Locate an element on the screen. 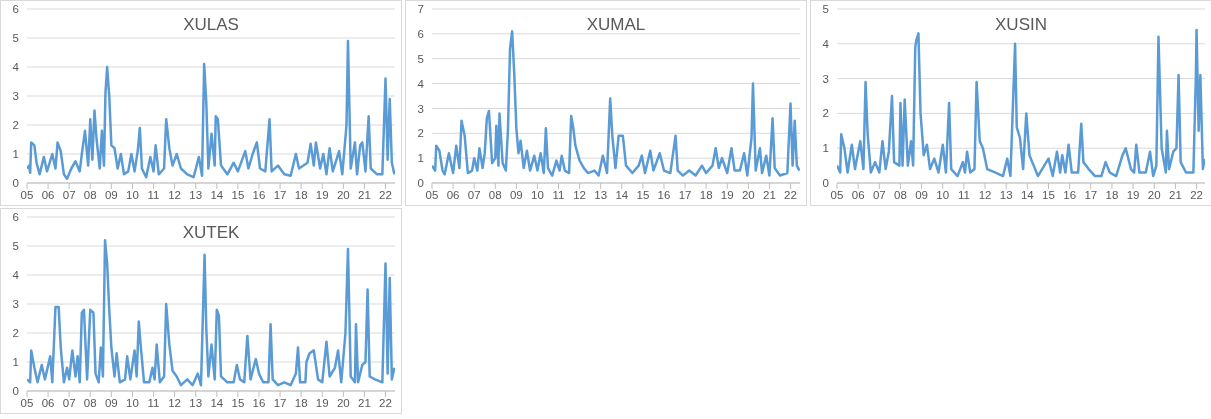  chart-title: XULAS is located at coordinates (211, 25).